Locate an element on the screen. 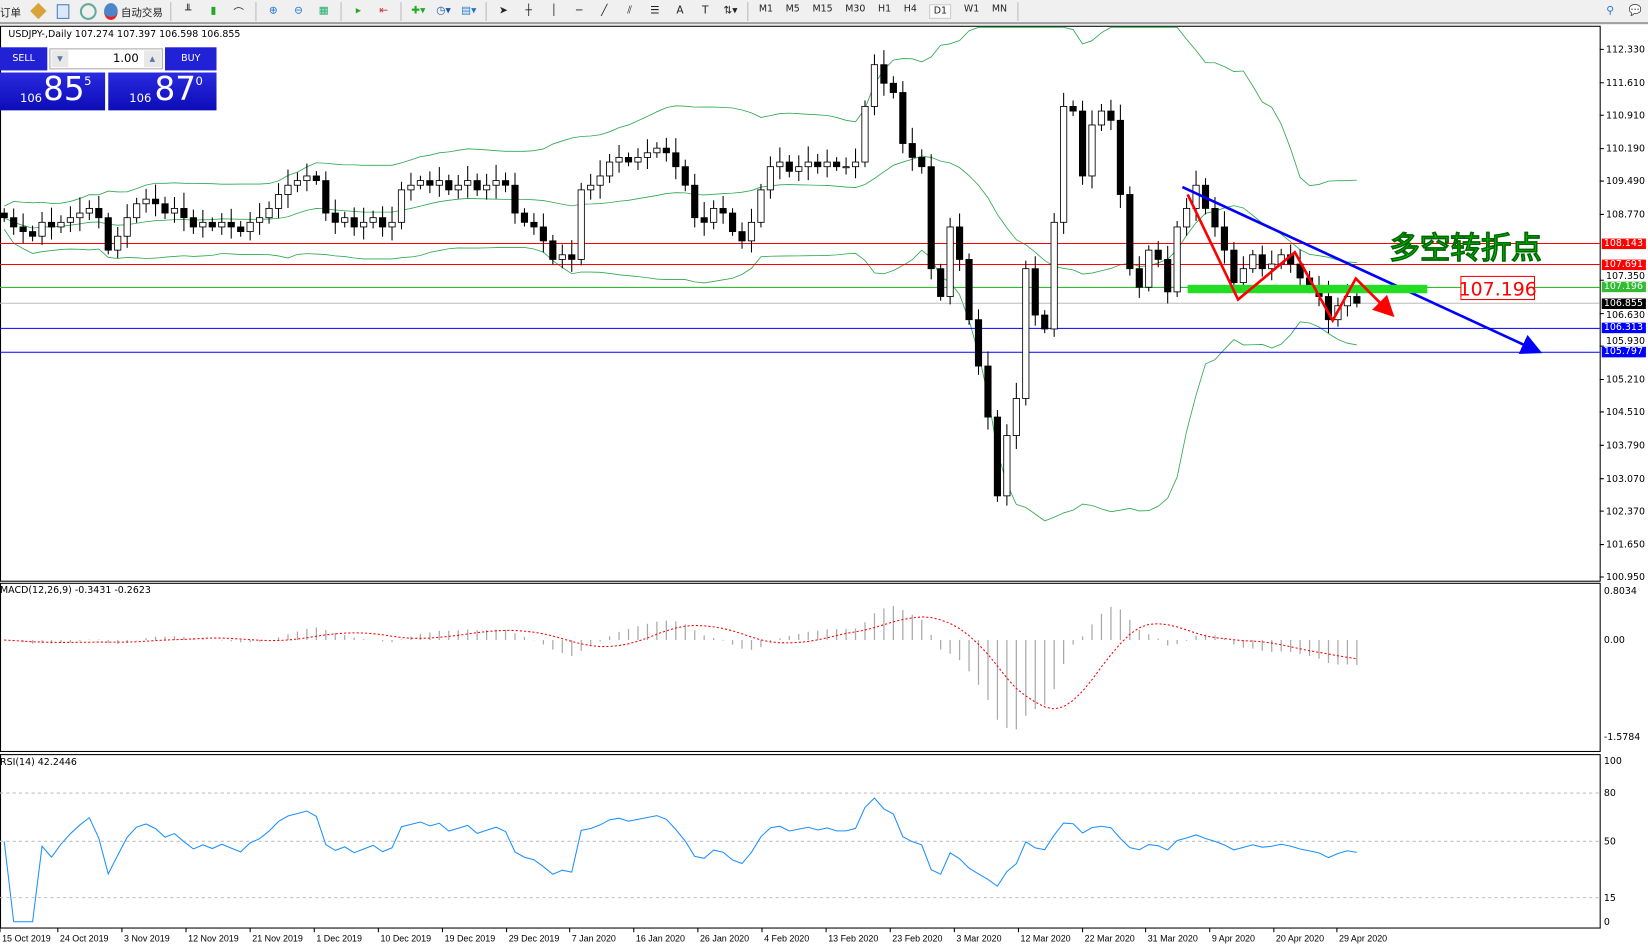 The height and width of the screenshot is (948, 1648). annotation-text: 多空转折点 is located at coordinates (1465, 249).